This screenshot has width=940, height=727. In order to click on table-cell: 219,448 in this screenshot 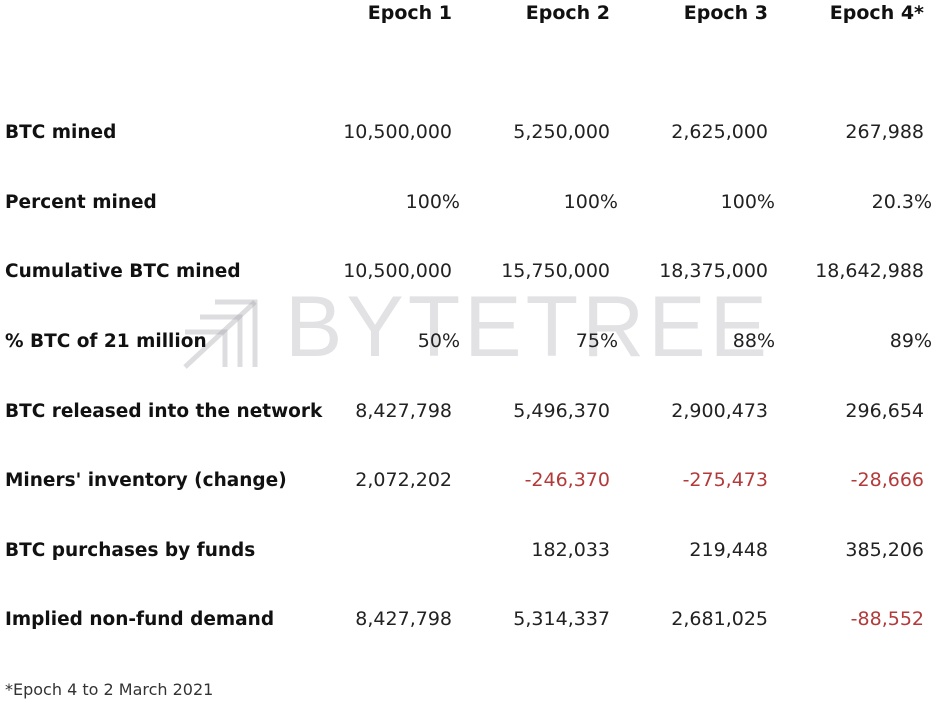, I will do `click(728, 550)`.